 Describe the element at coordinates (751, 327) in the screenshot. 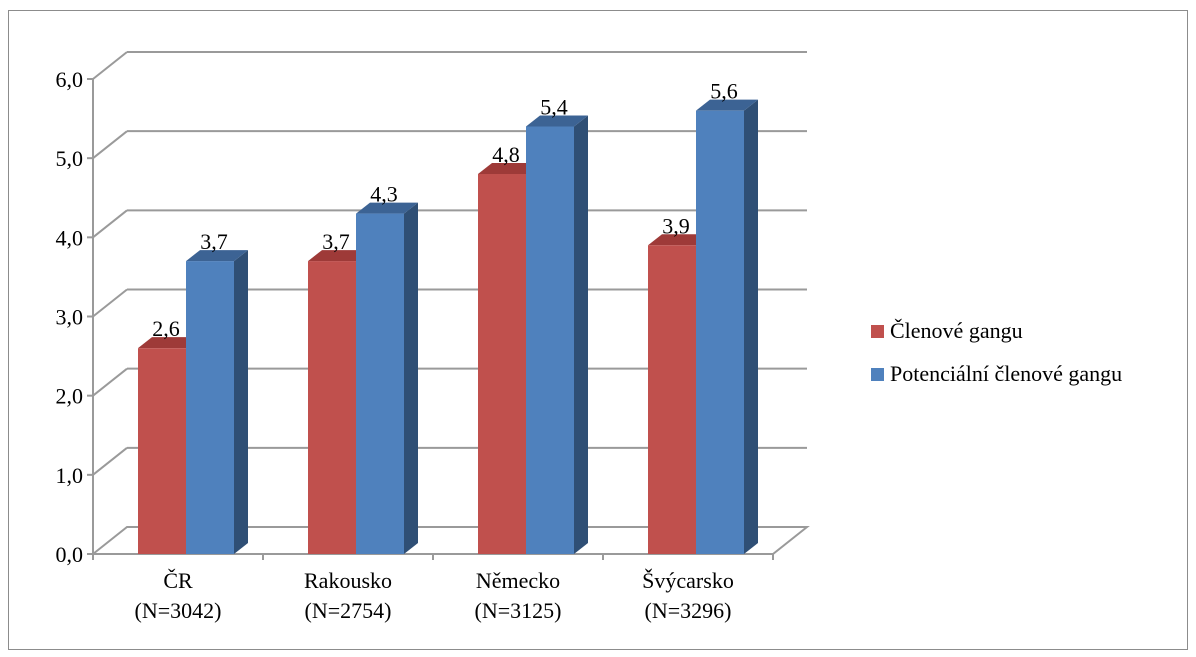

I see `bar-side-s2-c4` at that location.